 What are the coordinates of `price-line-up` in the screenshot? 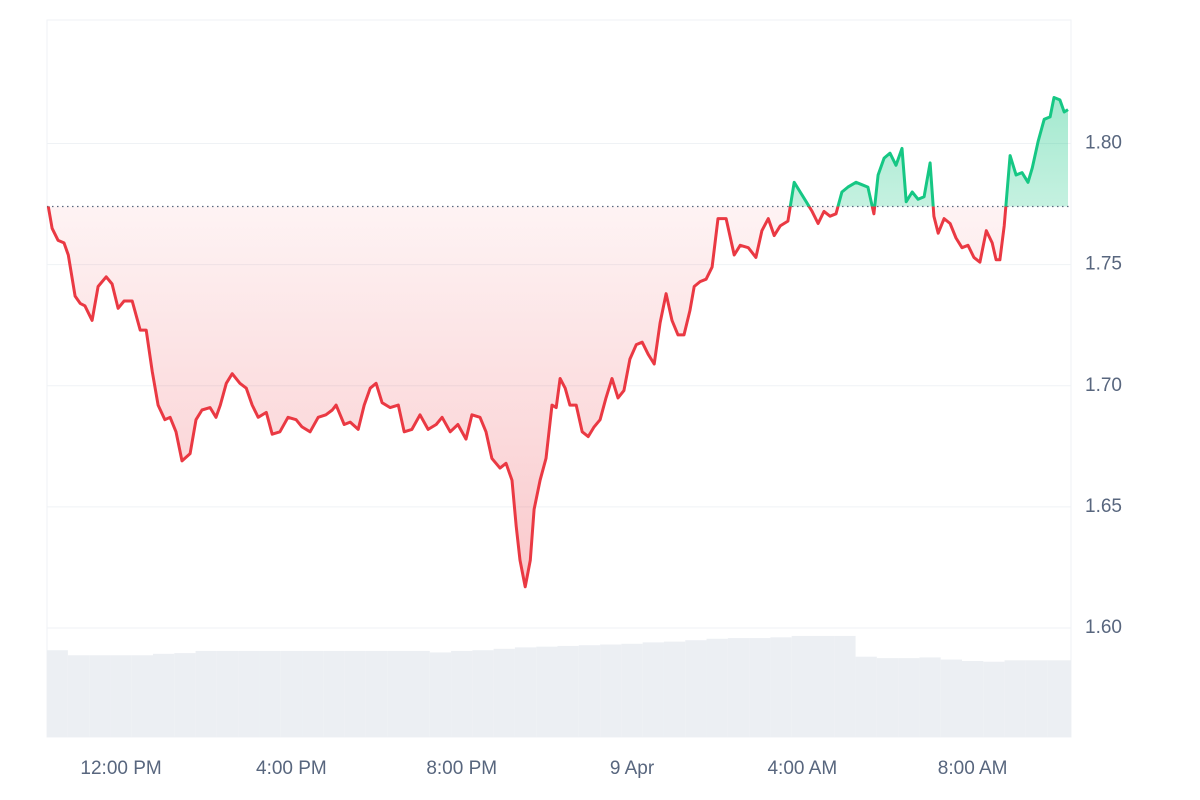 It's located at (558, 151).